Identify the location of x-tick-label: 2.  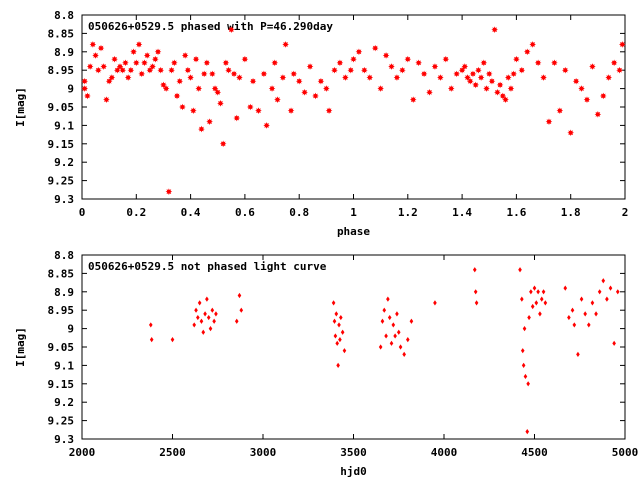
(625, 212).